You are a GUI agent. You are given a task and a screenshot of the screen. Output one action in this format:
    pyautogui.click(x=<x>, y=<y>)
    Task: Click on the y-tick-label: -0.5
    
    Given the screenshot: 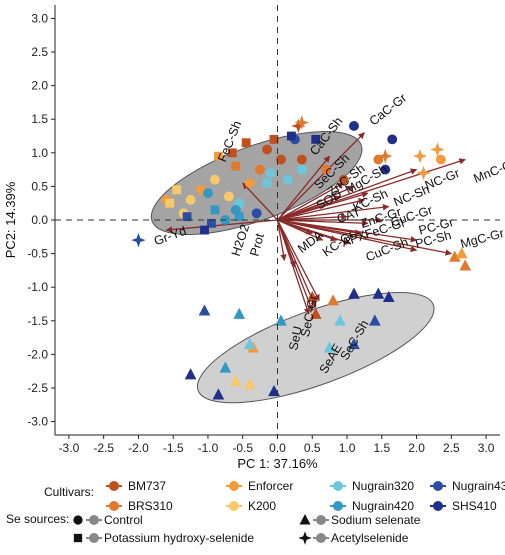 What is the action you would take?
    pyautogui.click(x=37, y=254)
    